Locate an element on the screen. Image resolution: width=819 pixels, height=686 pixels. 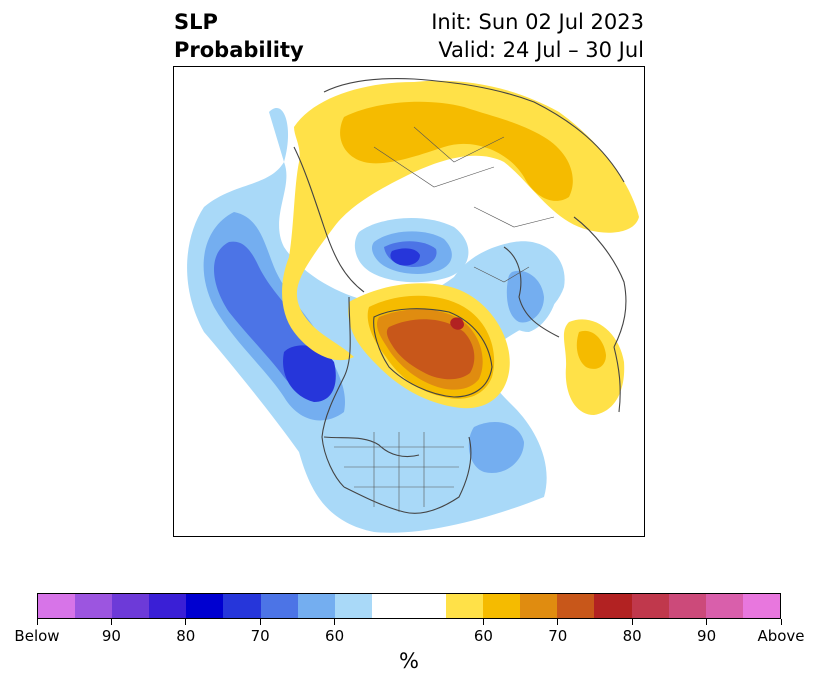
title-subtitle: Probability is located at coordinates (239, 50).